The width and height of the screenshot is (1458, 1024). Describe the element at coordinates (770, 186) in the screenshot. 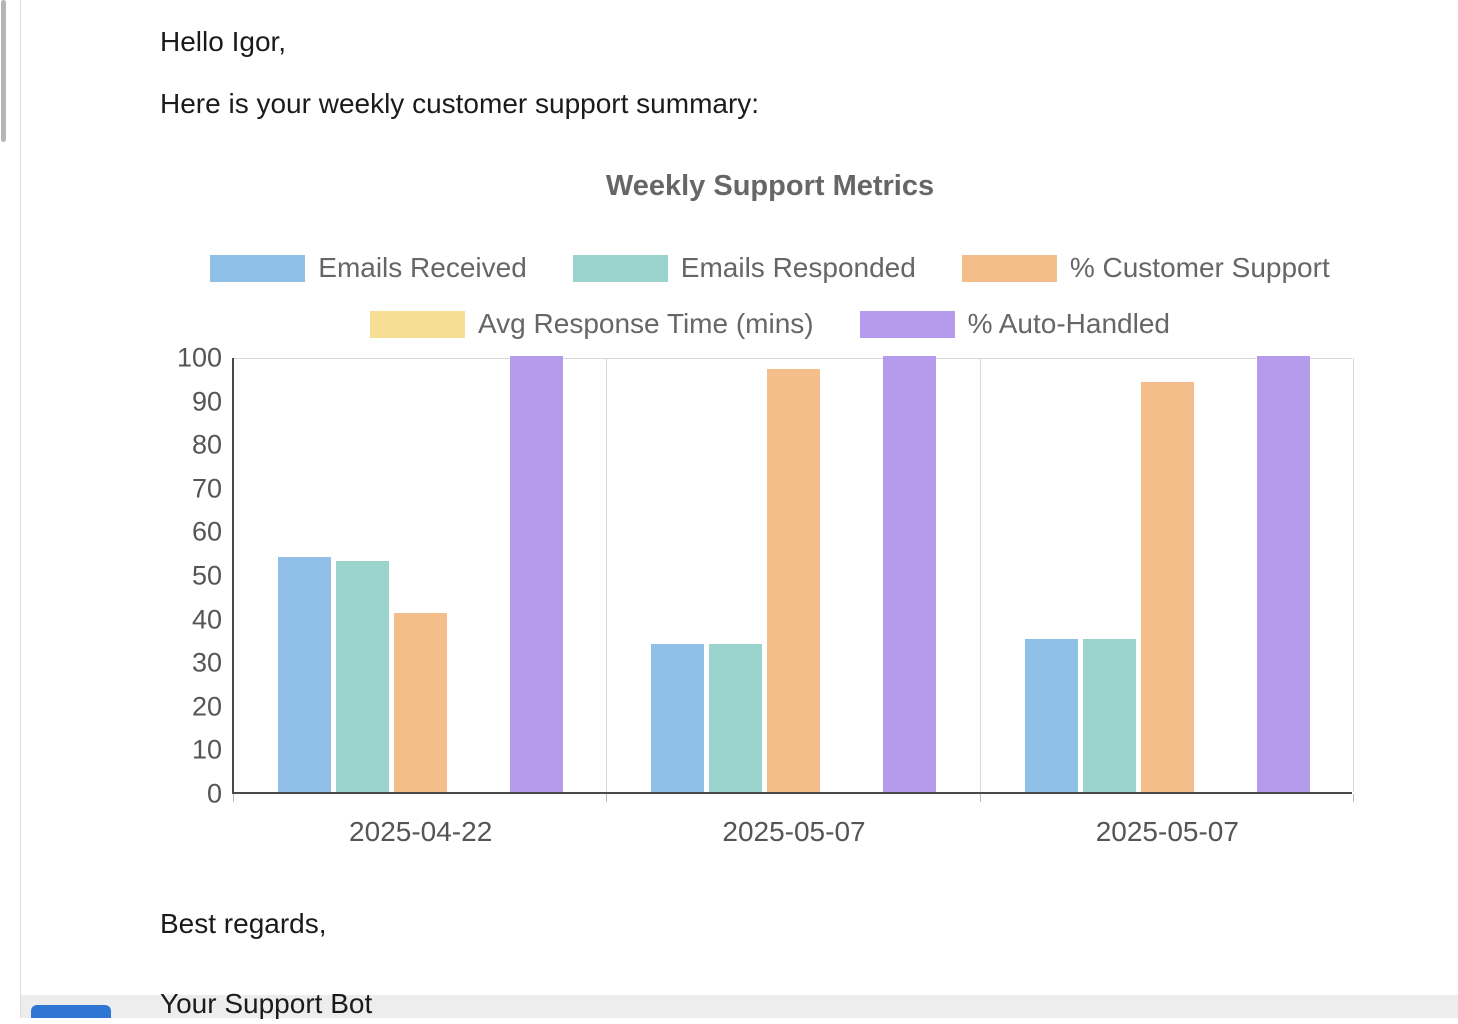

I see `chart-title: Weekly Support Metrics` at that location.